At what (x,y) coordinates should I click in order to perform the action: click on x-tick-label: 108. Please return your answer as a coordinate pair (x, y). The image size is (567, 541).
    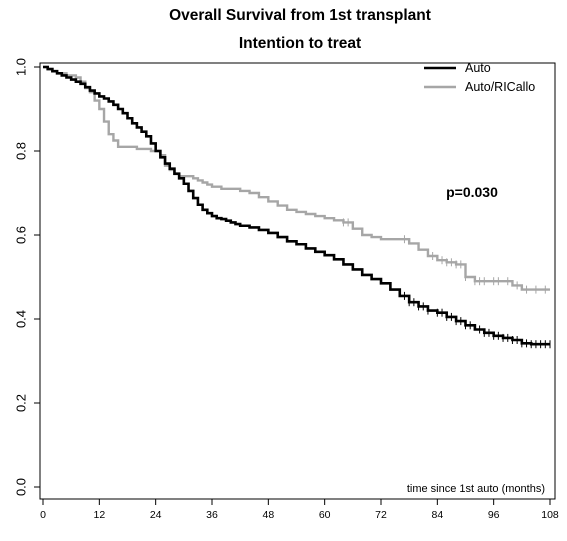
    Looking at the image, I should click on (550, 515).